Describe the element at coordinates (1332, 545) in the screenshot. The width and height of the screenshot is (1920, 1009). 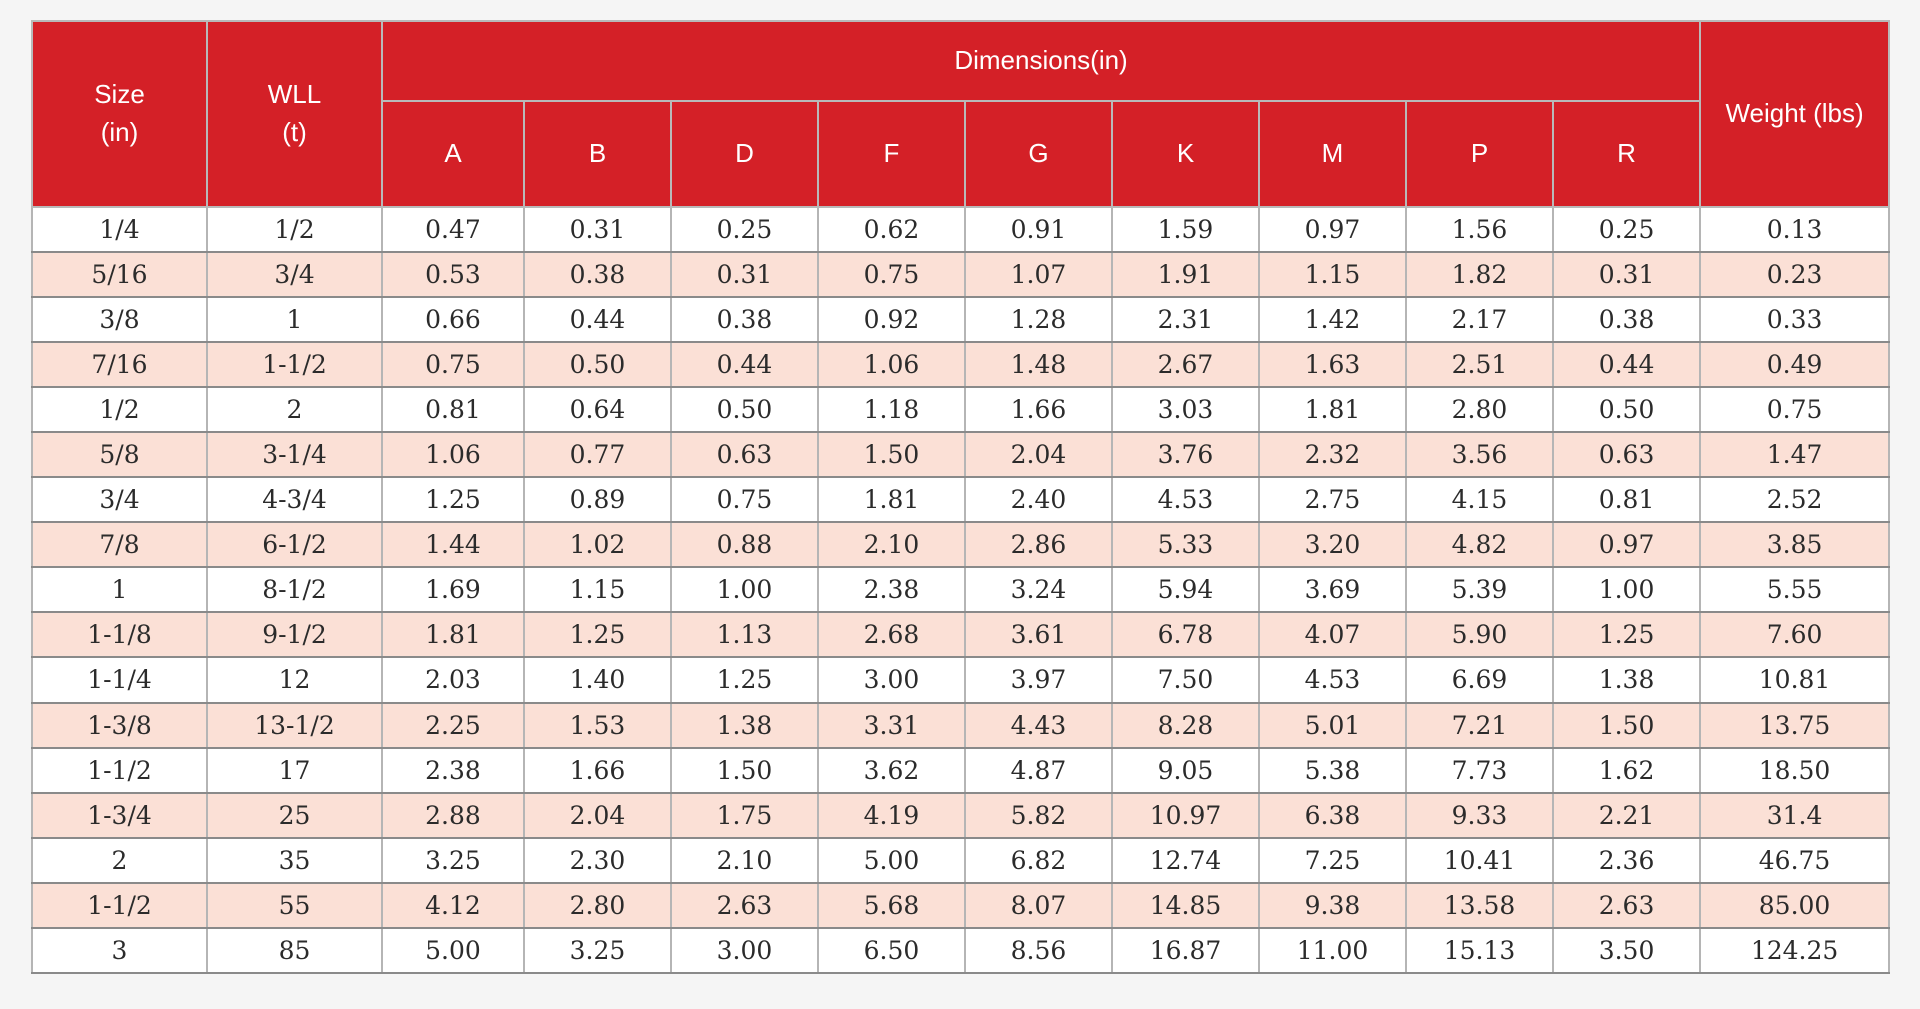
I see `table-cell: 3.20` at that location.